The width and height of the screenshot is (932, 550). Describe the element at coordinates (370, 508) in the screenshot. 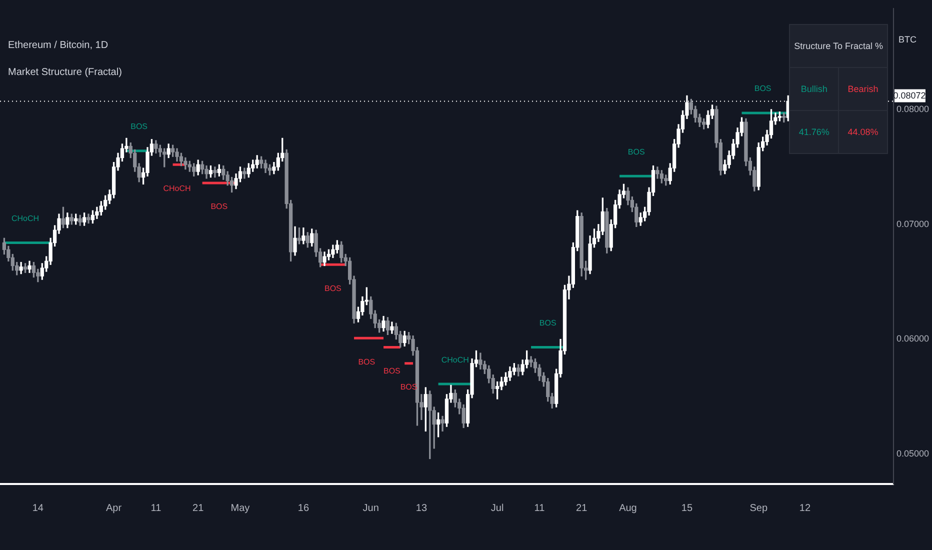

I see `x-tick-label: Jun` at that location.